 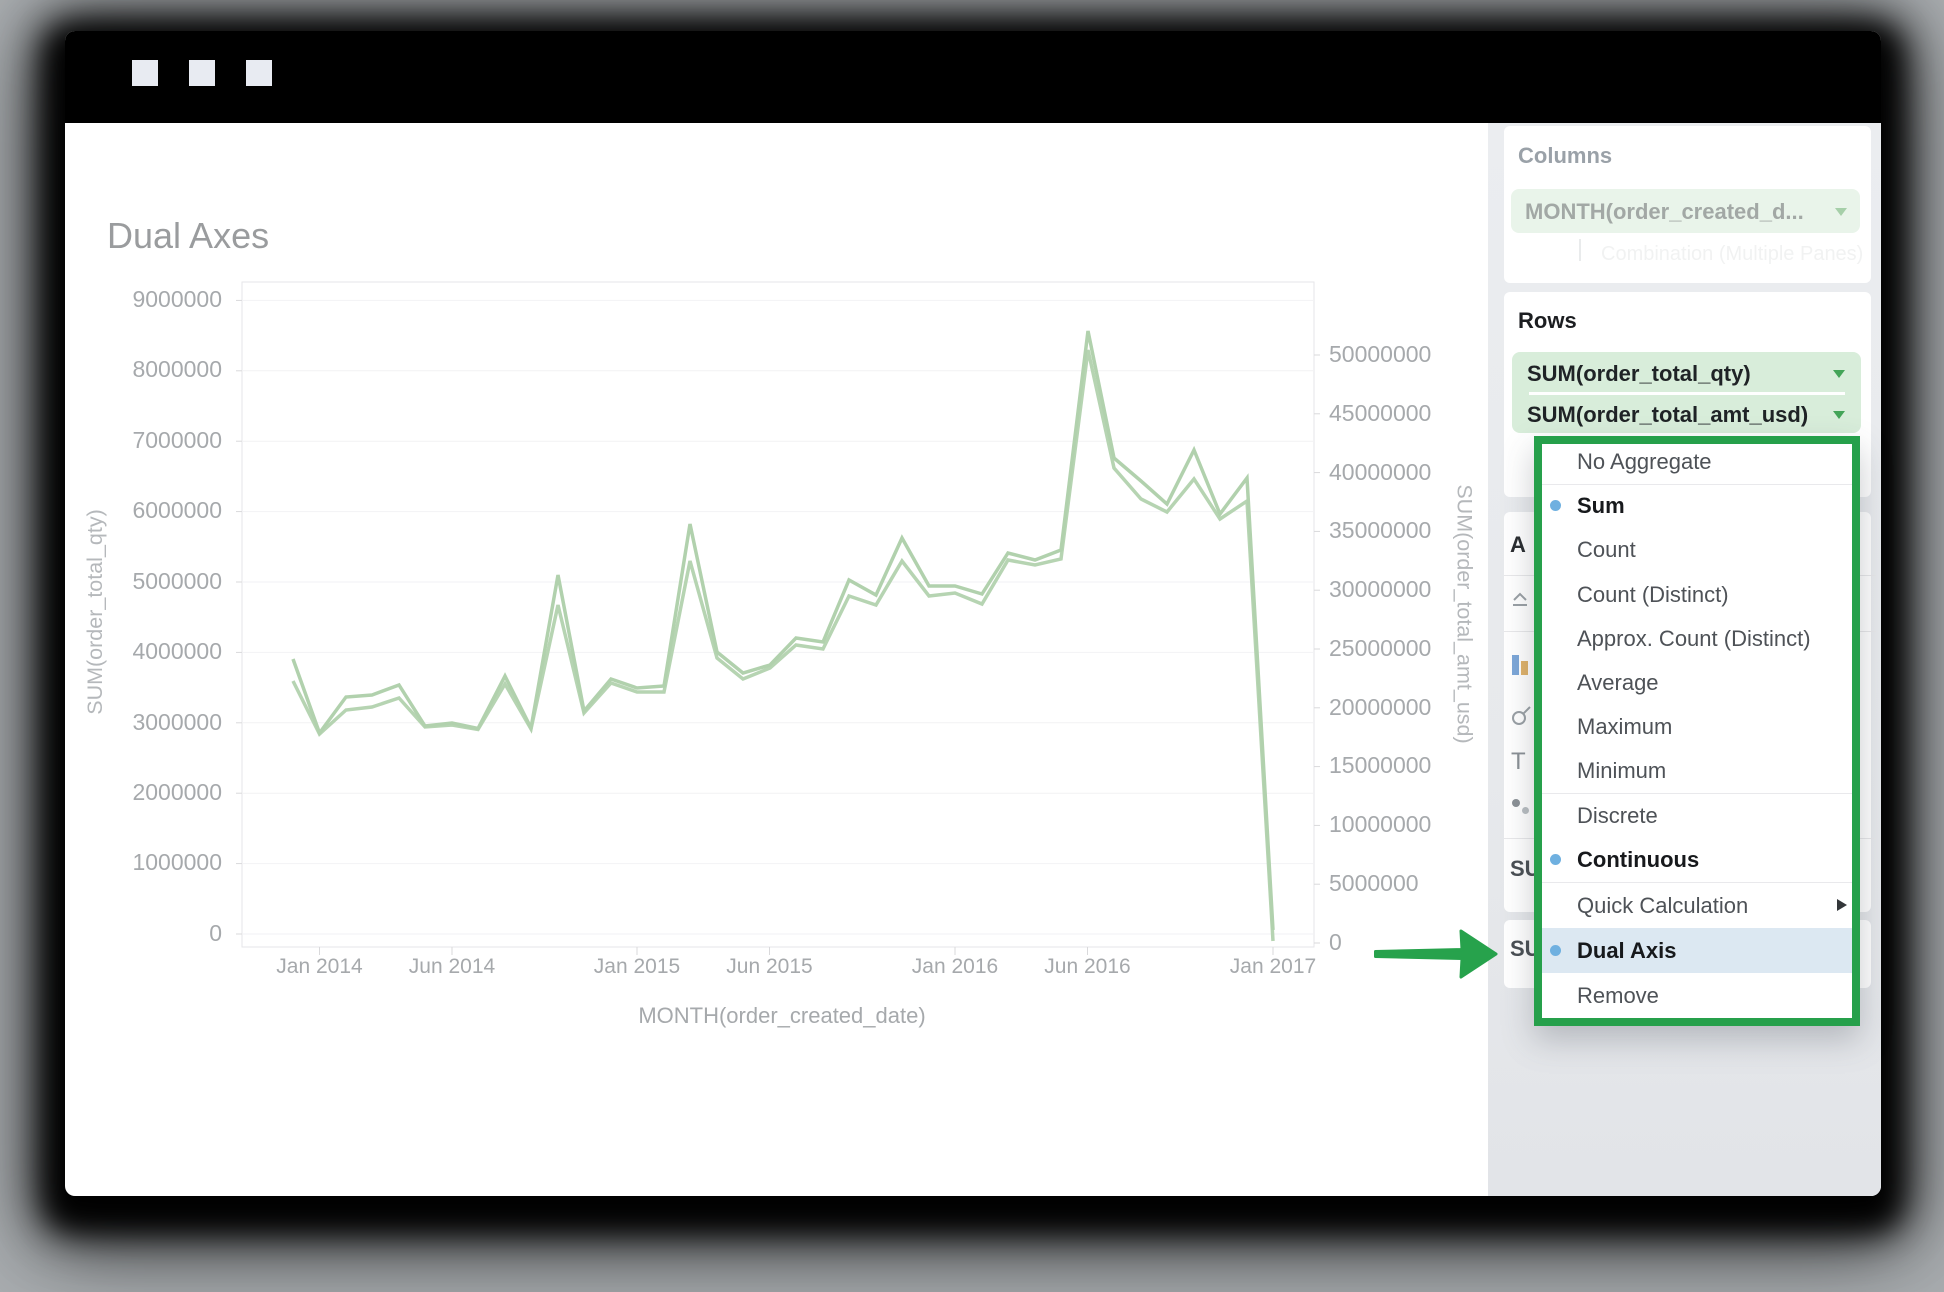 I want to click on svg-text: 2000000, so click(x=177, y=792).